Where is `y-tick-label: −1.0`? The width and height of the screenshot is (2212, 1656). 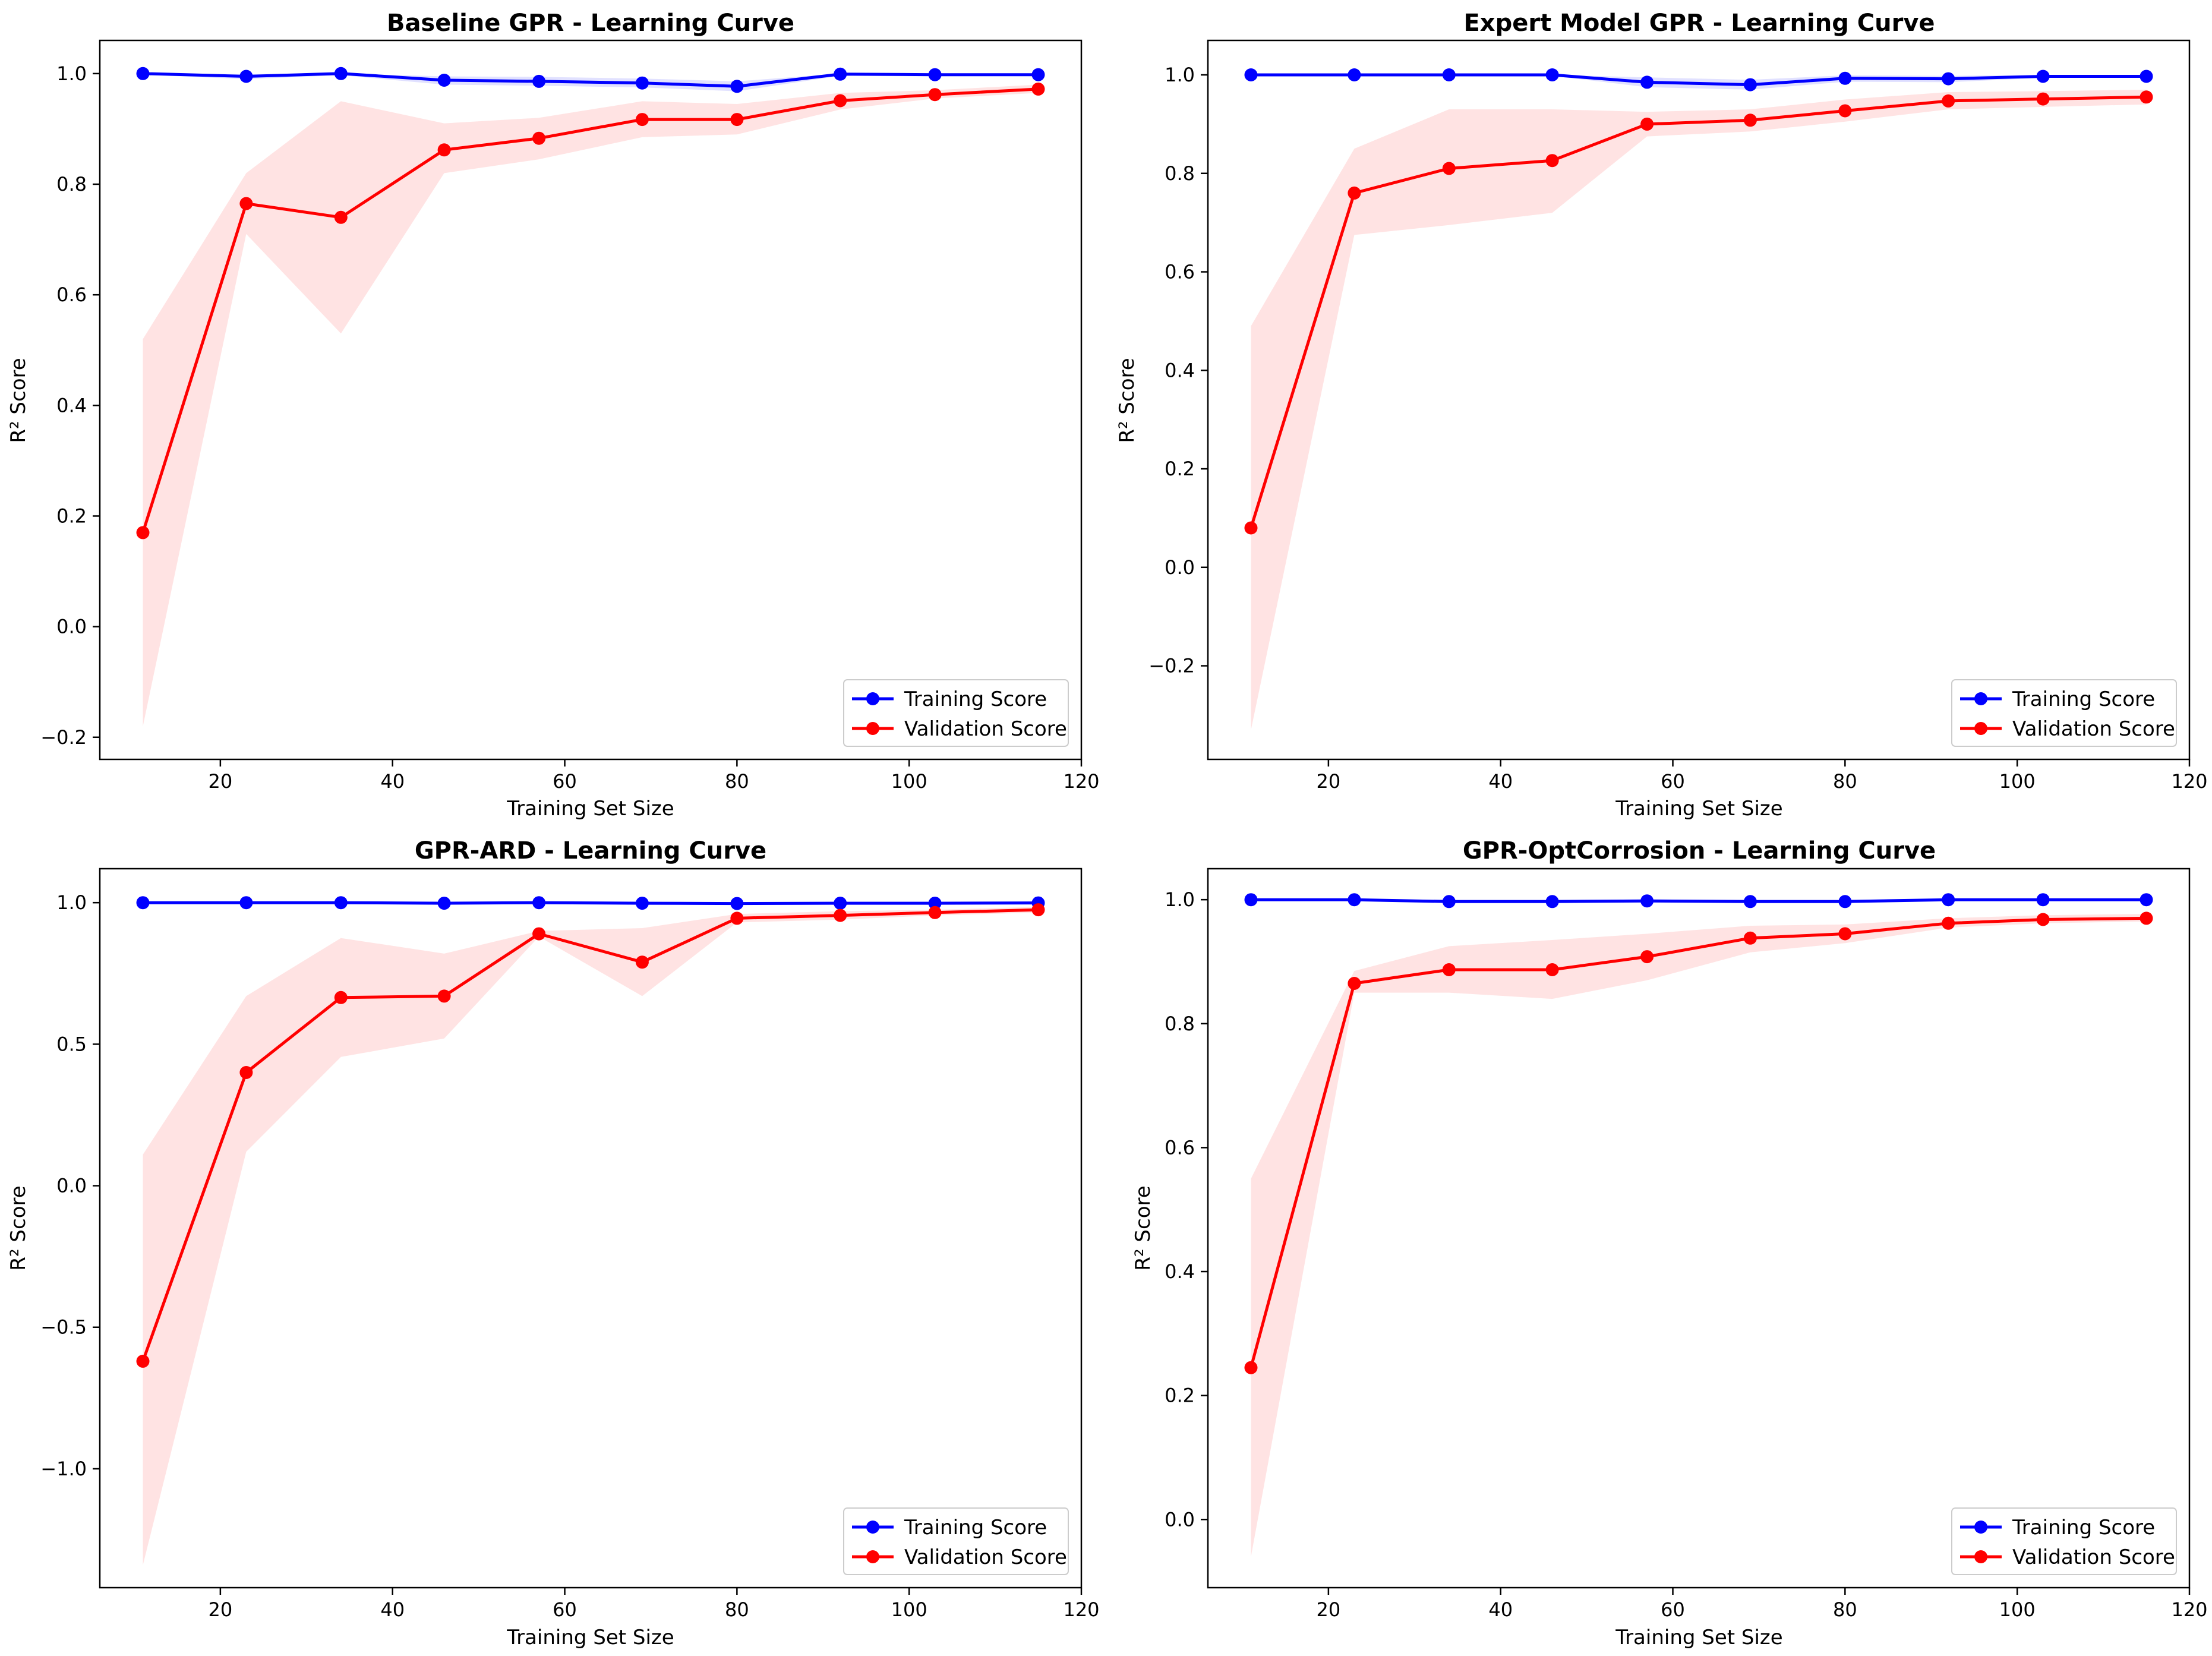
y-tick-label: −1.0 is located at coordinates (63, 1469).